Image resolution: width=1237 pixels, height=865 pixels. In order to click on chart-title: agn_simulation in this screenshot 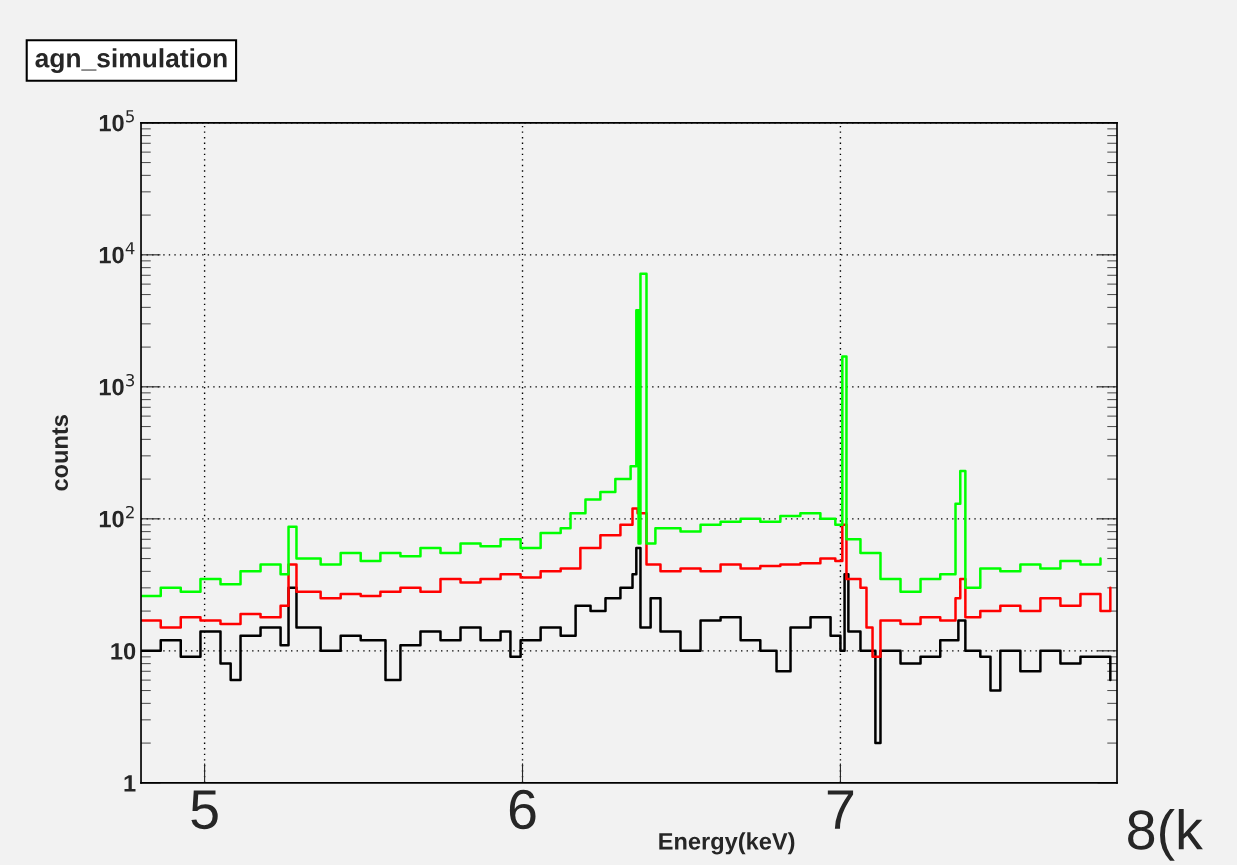, I will do `click(131, 60)`.